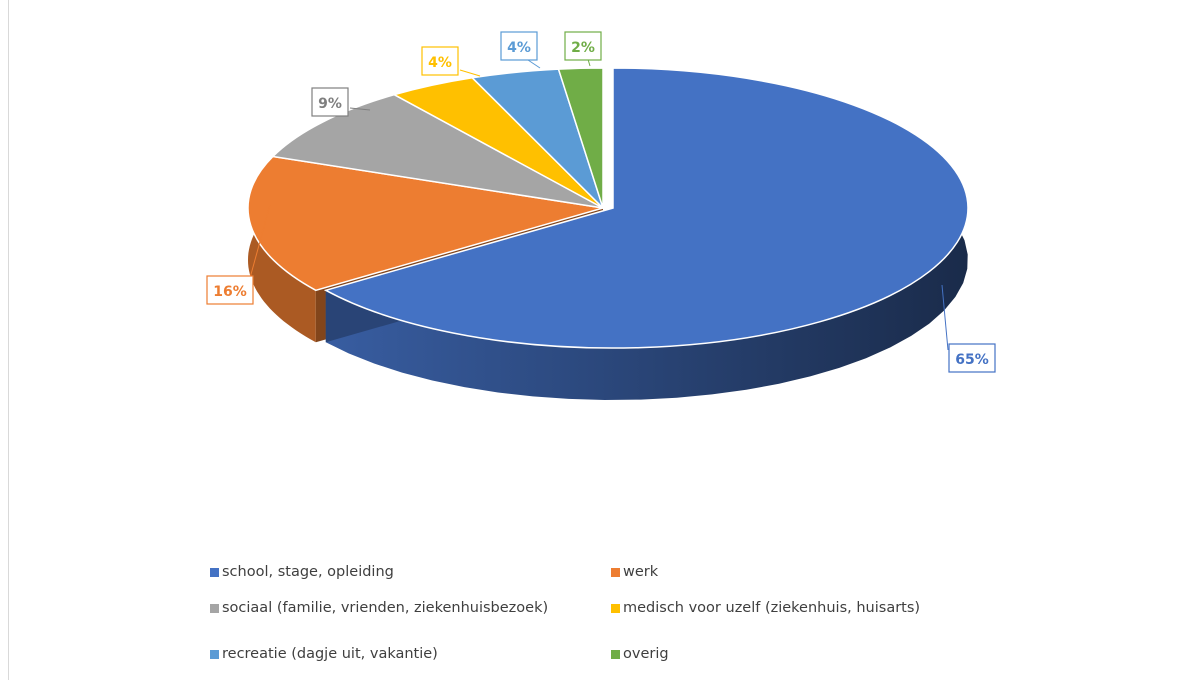  I want to click on legend-label: school, stage, opleiding, so click(308, 572).